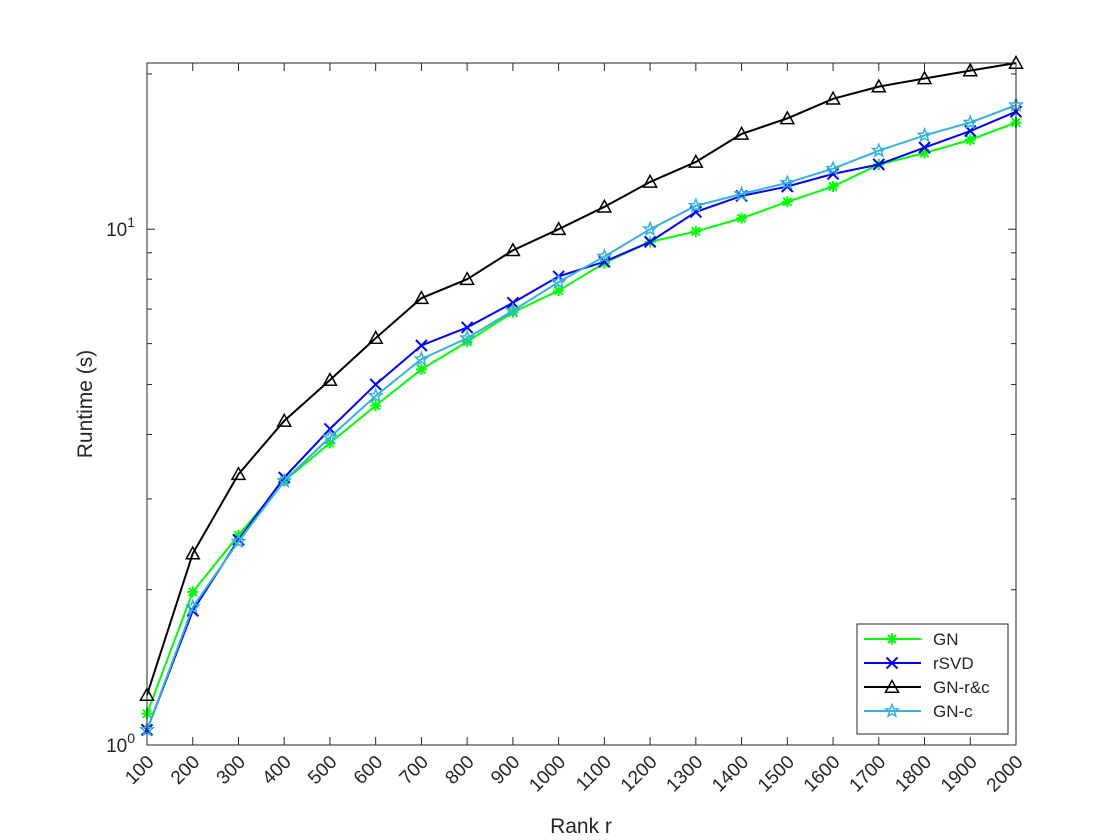  I want to click on legend-label: GN-r&c, so click(961, 687).